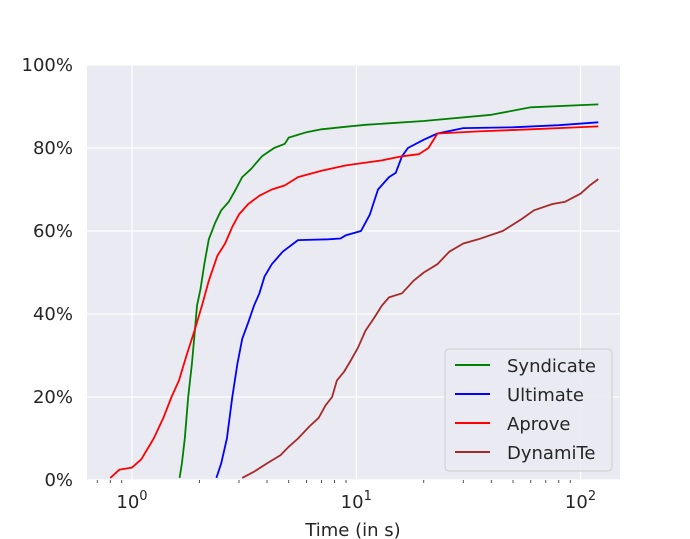  What do you see at coordinates (551, 453) in the screenshot?
I see `legend-label: DynamiTe` at bounding box center [551, 453].